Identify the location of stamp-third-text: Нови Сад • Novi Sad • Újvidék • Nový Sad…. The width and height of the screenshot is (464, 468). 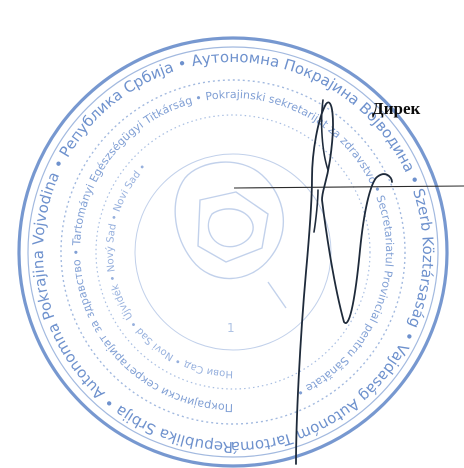
(168, 270).